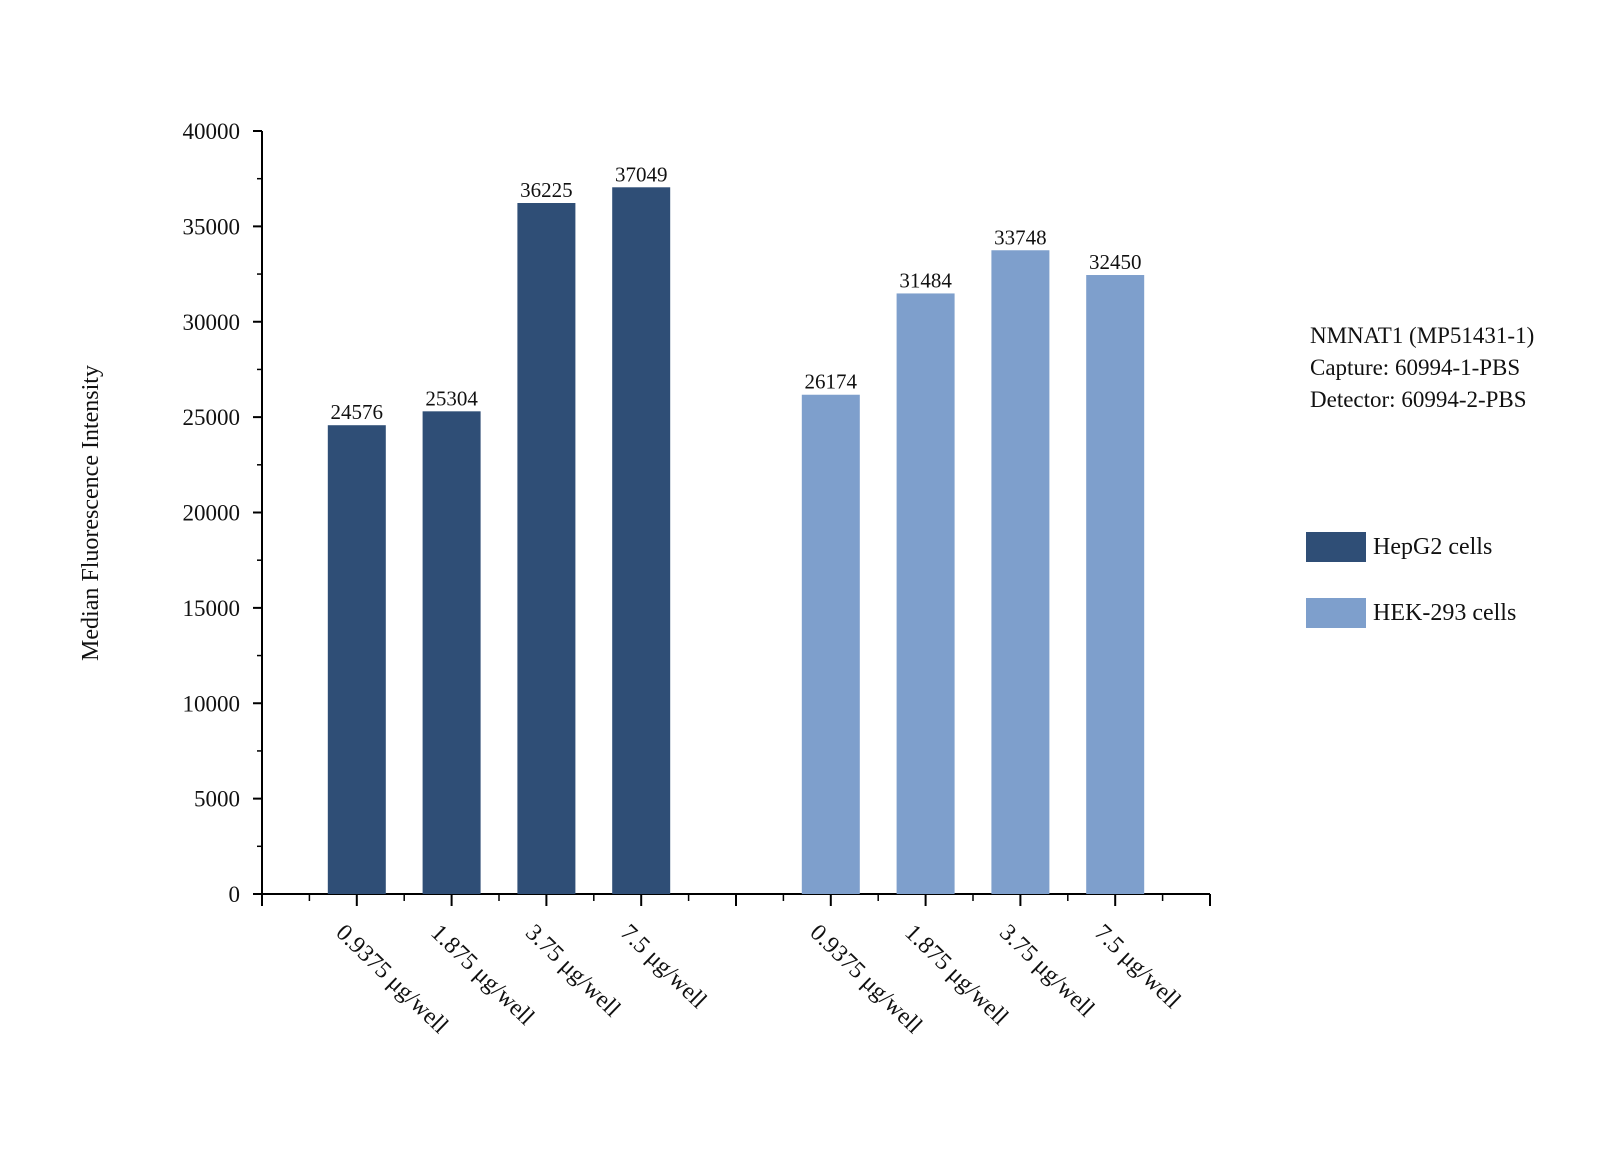 The width and height of the screenshot is (1599, 1158). What do you see at coordinates (357, 412) in the screenshot?
I see `data-label: 24576` at bounding box center [357, 412].